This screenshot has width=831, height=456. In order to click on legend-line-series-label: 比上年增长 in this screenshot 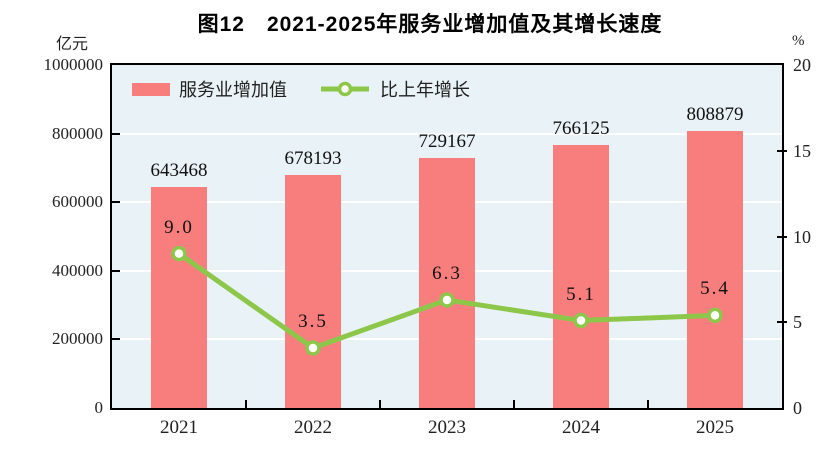, I will do `click(425, 90)`.